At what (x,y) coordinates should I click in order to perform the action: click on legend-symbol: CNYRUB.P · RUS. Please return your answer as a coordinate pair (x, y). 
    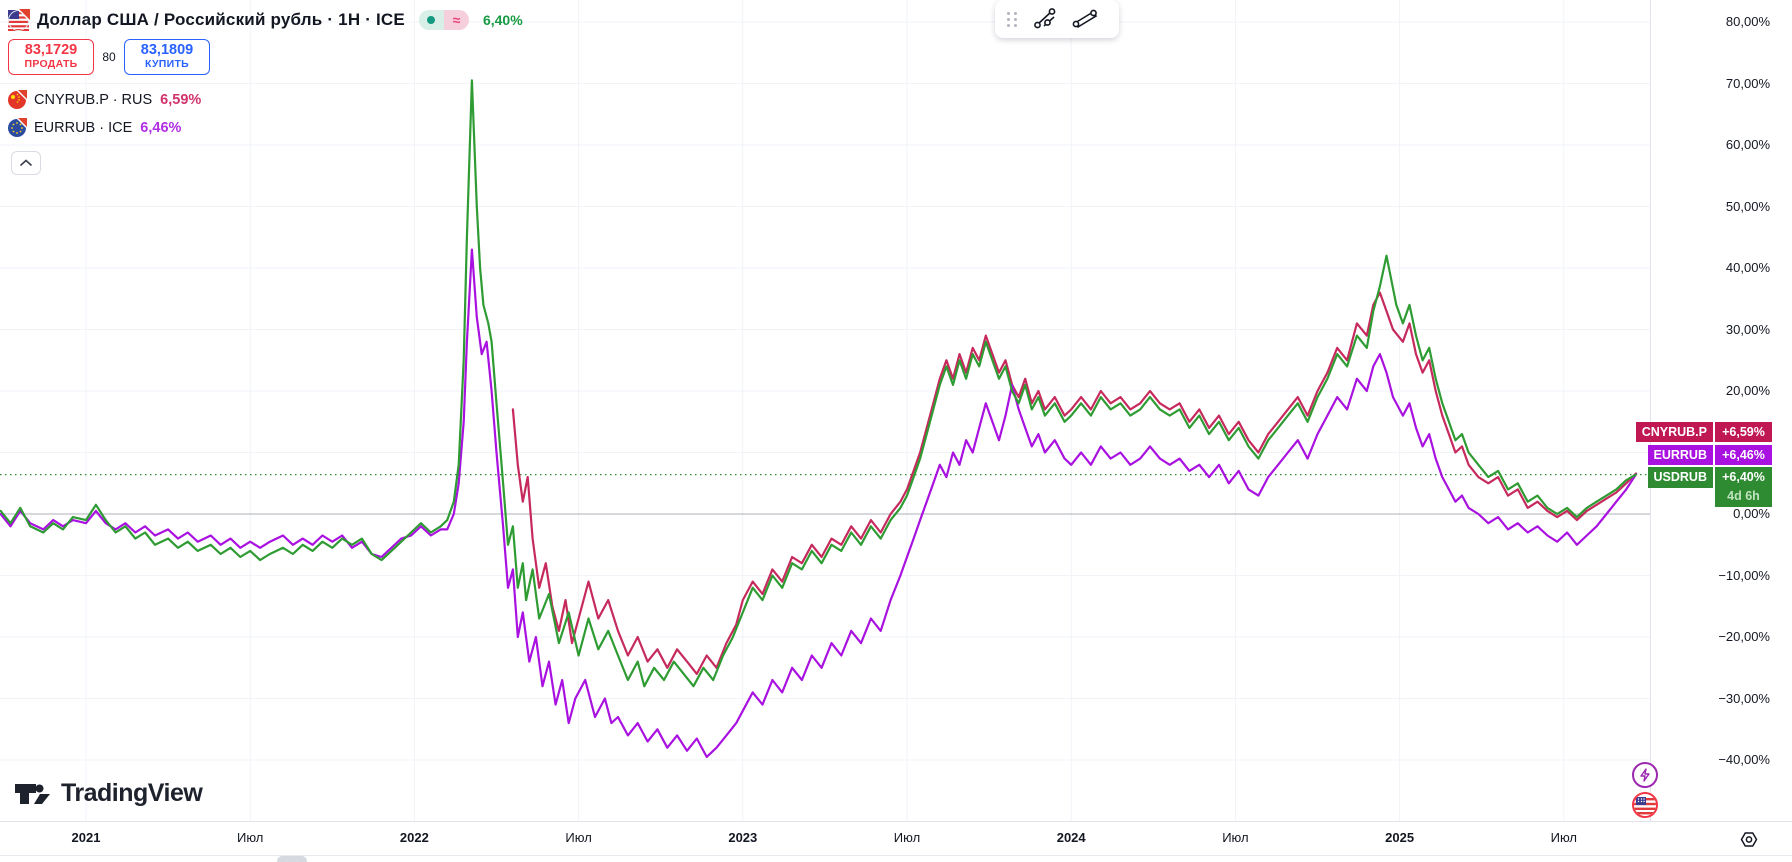
    Looking at the image, I should click on (93, 100).